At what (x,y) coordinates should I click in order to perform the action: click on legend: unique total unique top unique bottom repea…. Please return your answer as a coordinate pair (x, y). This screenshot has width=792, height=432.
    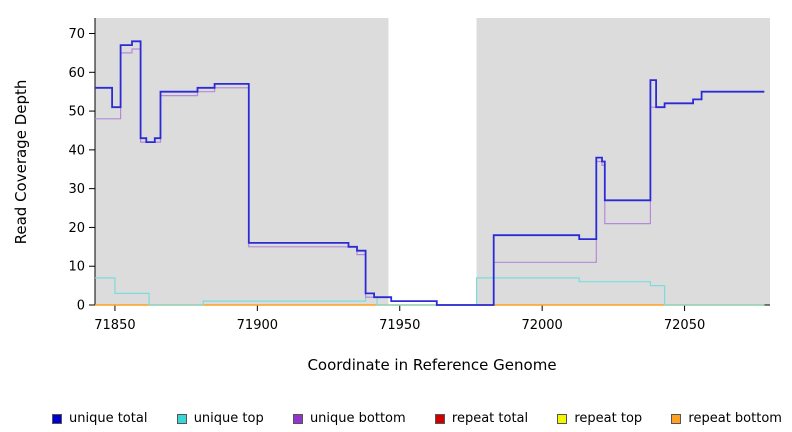
    Looking at the image, I should click on (396, 418).